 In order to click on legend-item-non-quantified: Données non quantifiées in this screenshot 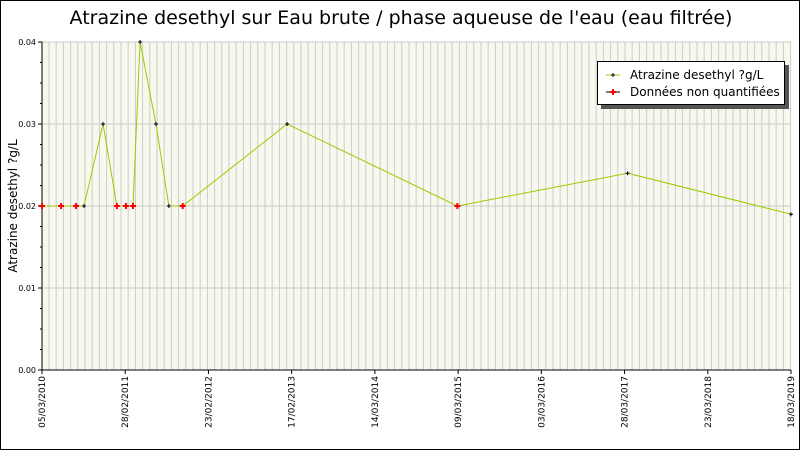, I will do `click(693, 92)`.